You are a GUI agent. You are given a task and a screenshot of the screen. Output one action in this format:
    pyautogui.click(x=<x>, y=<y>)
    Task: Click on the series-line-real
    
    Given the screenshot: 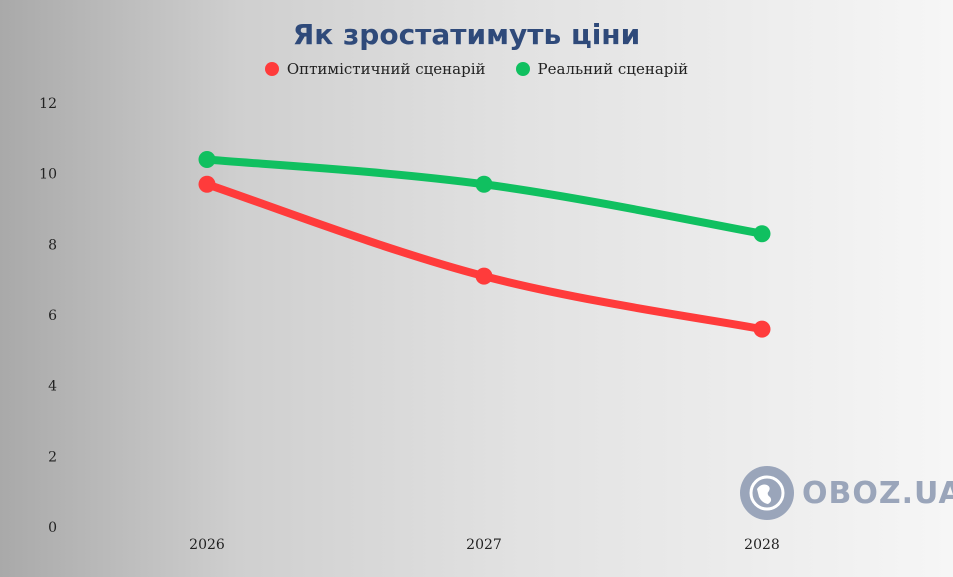 What is the action you would take?
    pyautogui.click(x=484, y=196)
    